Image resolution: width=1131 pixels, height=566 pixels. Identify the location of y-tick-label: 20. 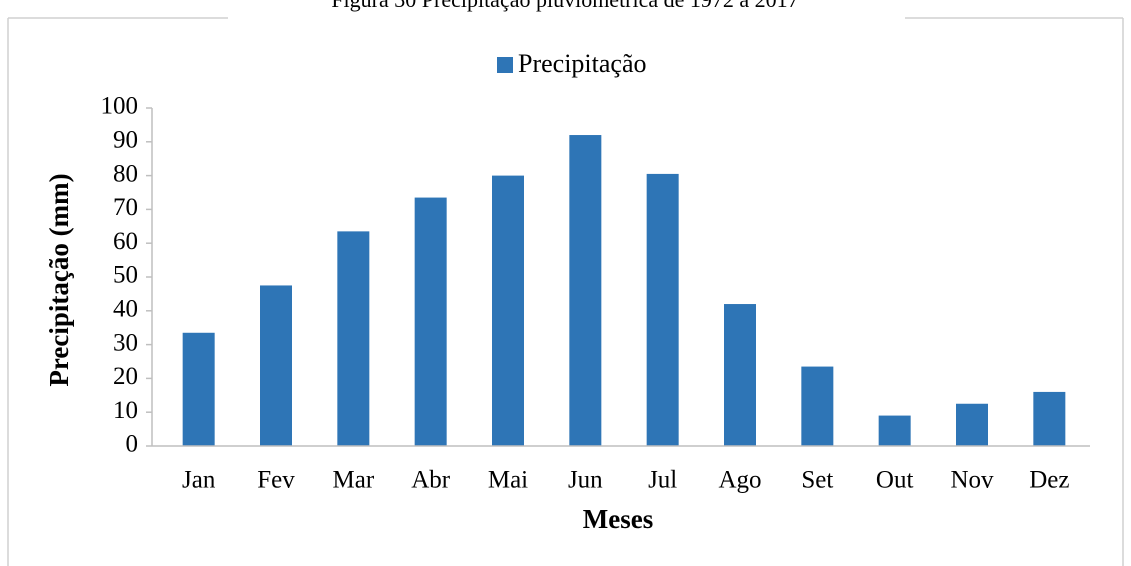
(125, 376).